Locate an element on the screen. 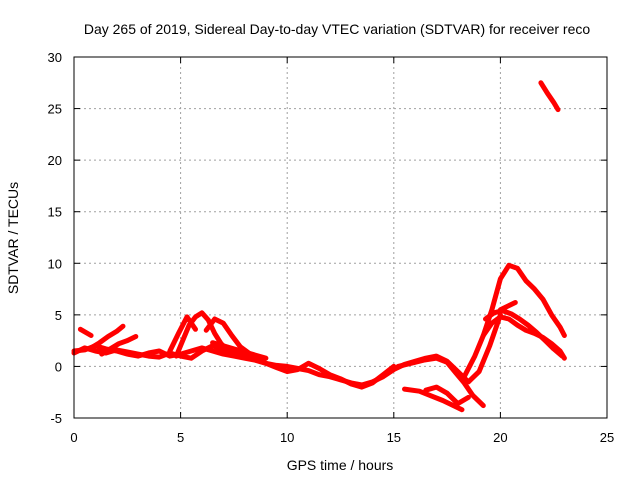  y-tick-label: 0 is located at coordinates (58, 366).